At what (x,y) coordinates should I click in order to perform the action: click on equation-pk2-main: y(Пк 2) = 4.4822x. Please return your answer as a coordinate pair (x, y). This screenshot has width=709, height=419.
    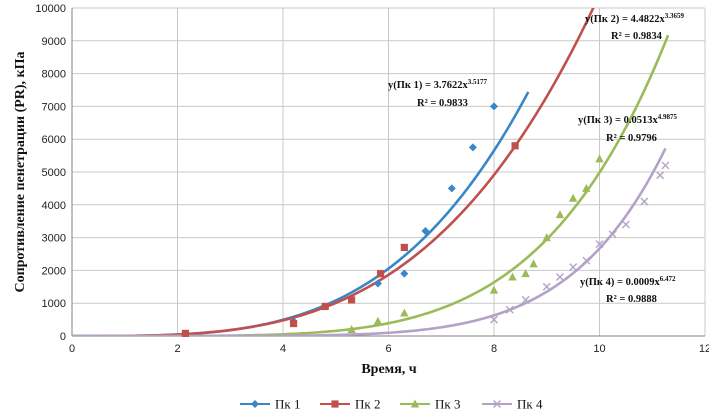
    Looking at the image, I should click on (625, 19).